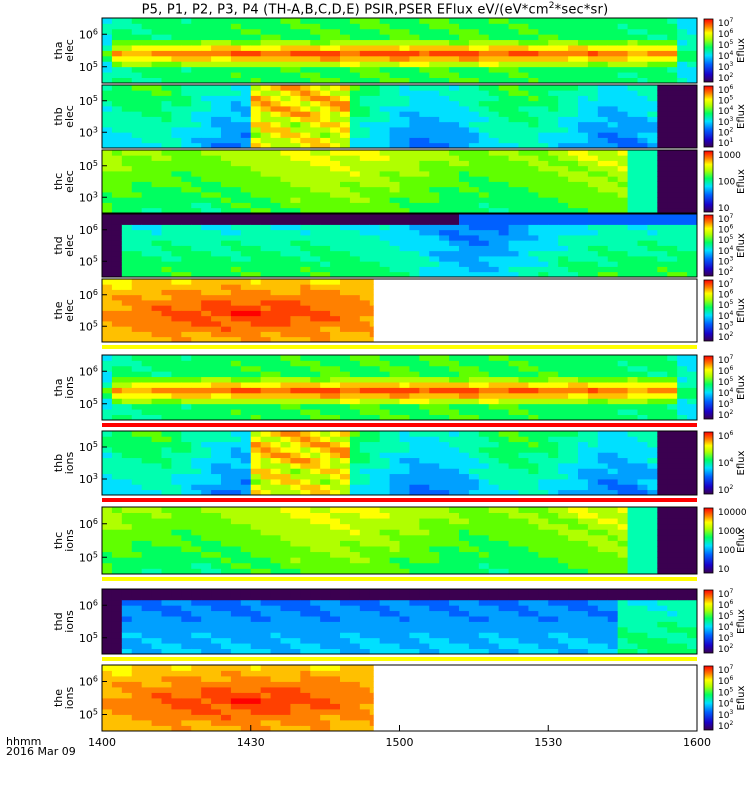 The width and height of the screenshot is (750, 800). What do you see at coordinates (725, 261) in the screenshot?
I see `colorbar-tick-label: 103` at bounding box center [725, 261].